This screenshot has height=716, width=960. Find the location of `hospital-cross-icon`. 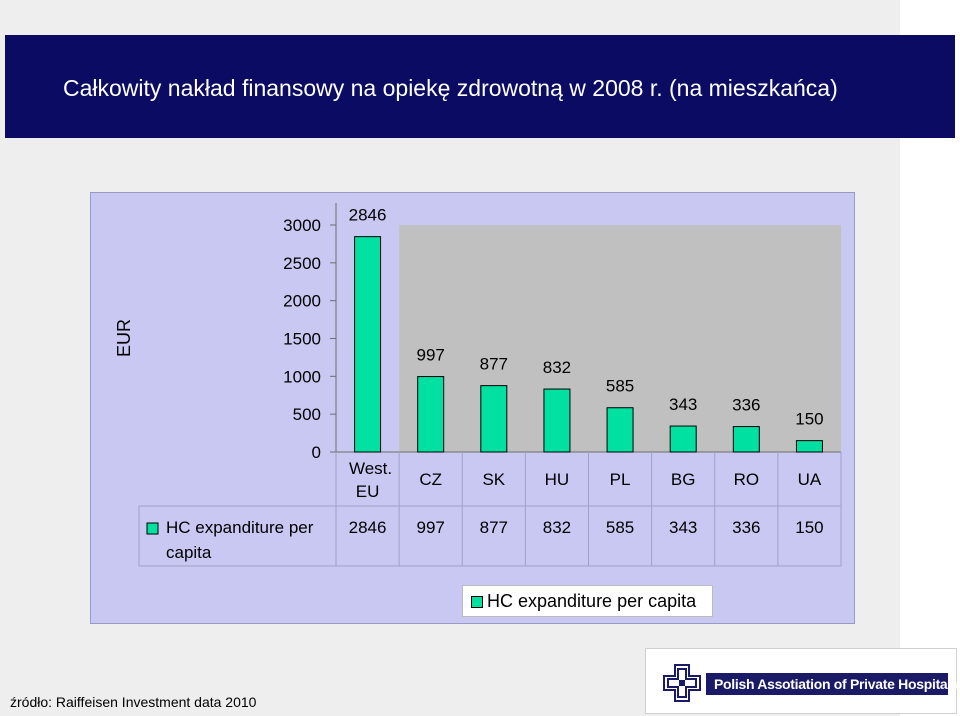

hospital-cross-icon is located at coordinates (682, 683).